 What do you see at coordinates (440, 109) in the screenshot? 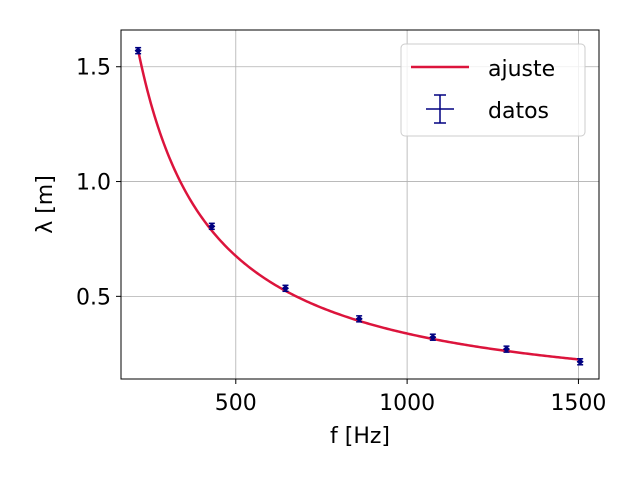
I see `legend-data-swatch` at bounding box center [440, 109].